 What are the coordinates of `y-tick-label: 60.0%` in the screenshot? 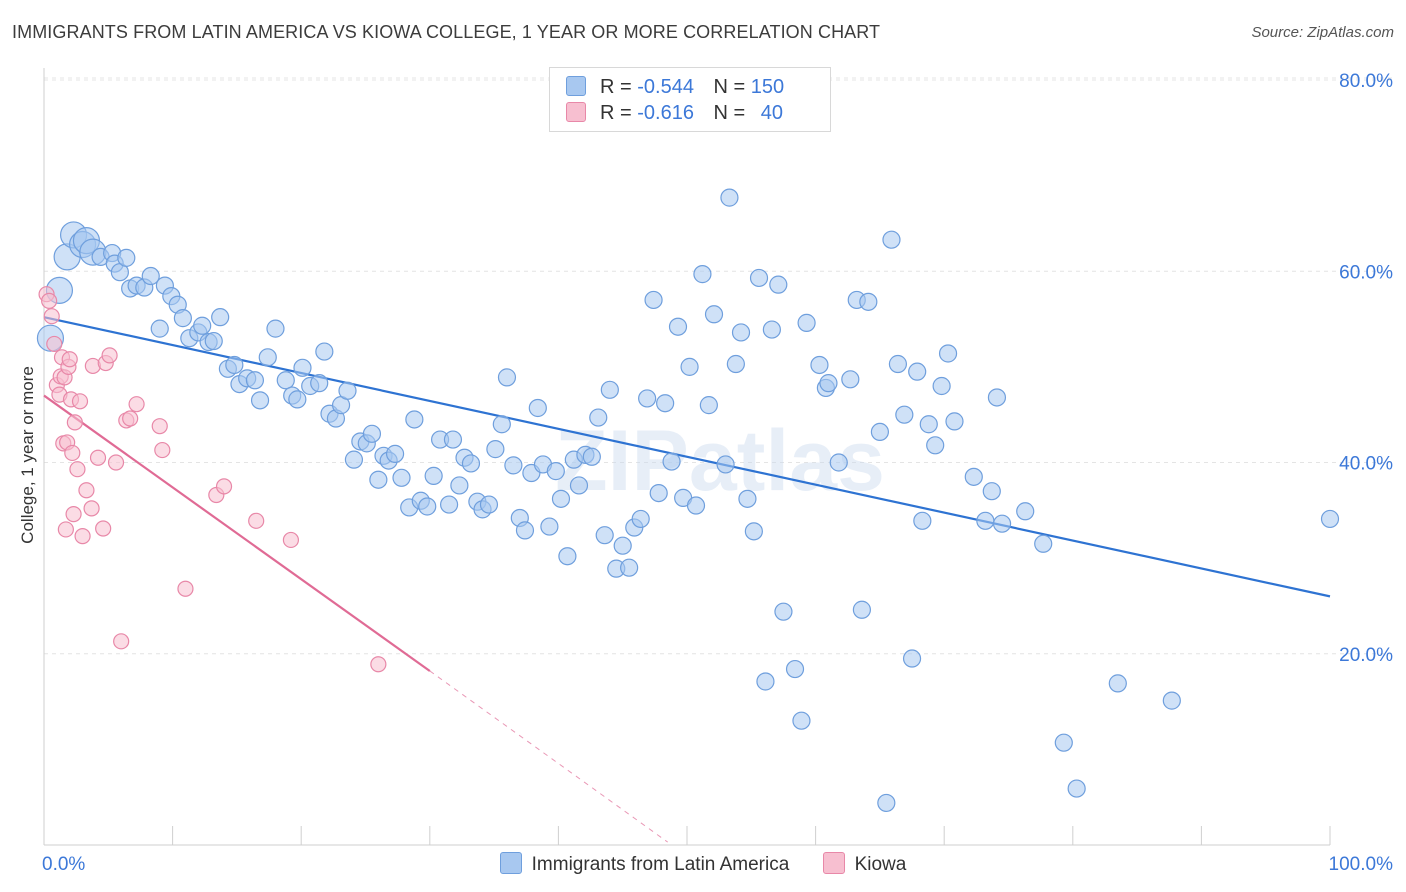 It's located at (1366, 272).